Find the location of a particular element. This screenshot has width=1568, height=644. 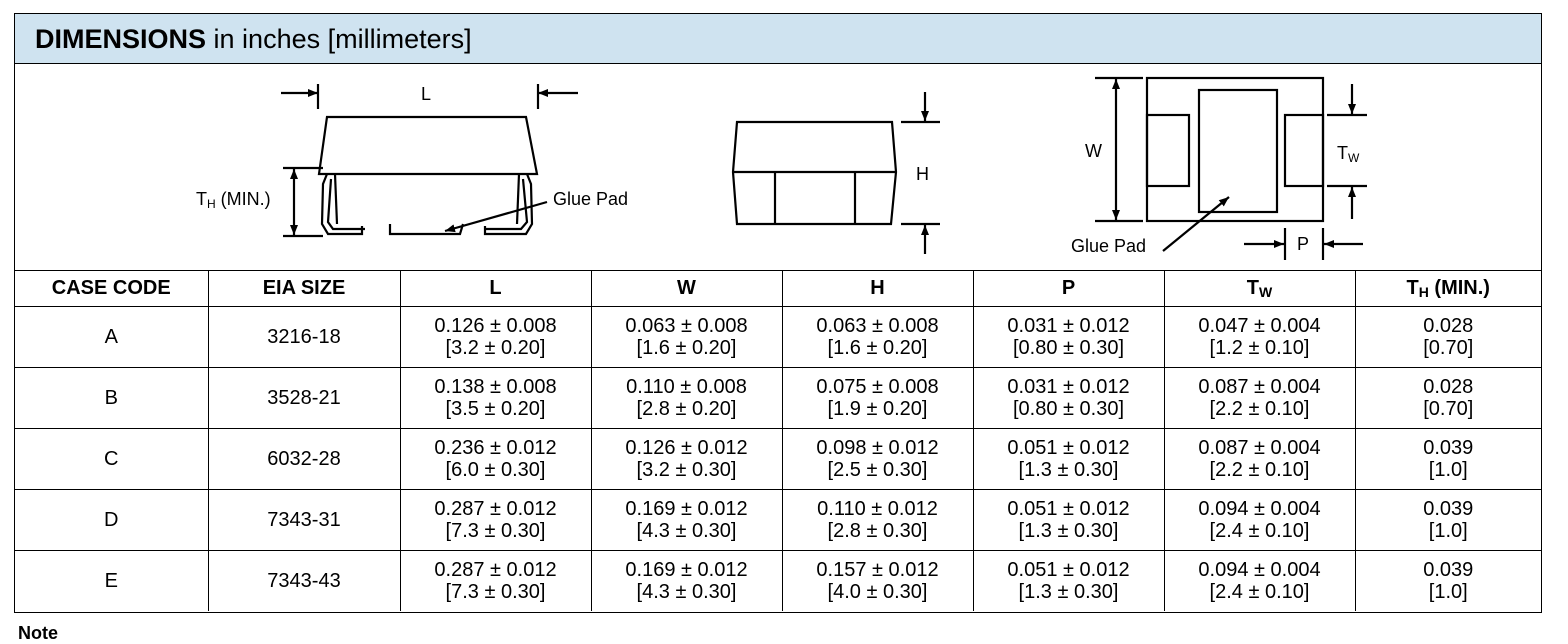

P-dimension is located at coordinates (1303, 244).